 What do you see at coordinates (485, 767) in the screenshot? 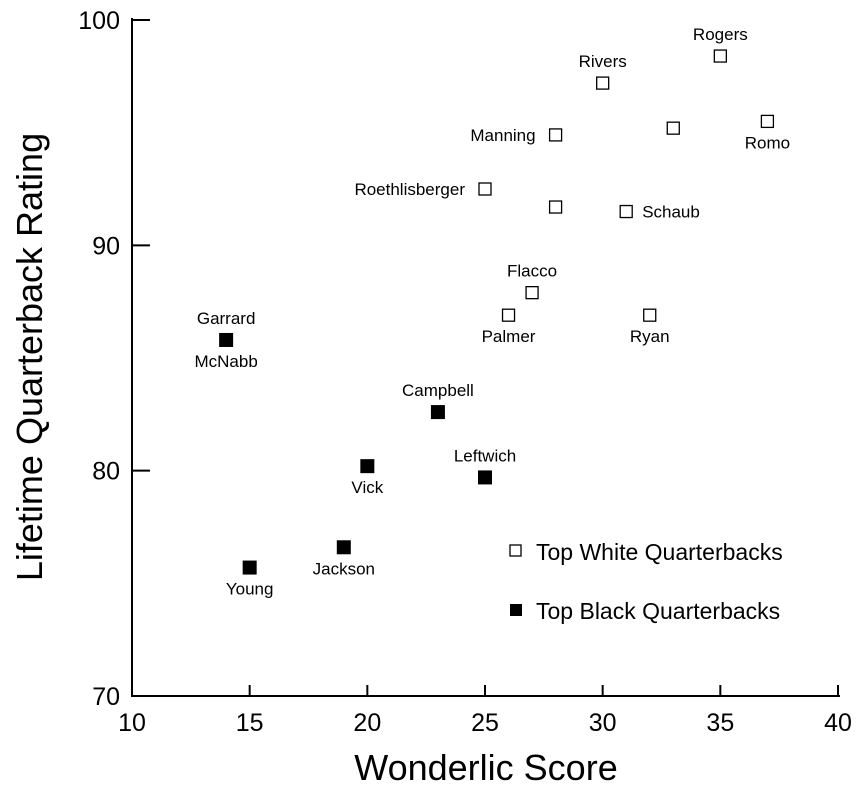
I see `x-axis-title: Wonderlic Score` at bounding box center [485, 767].